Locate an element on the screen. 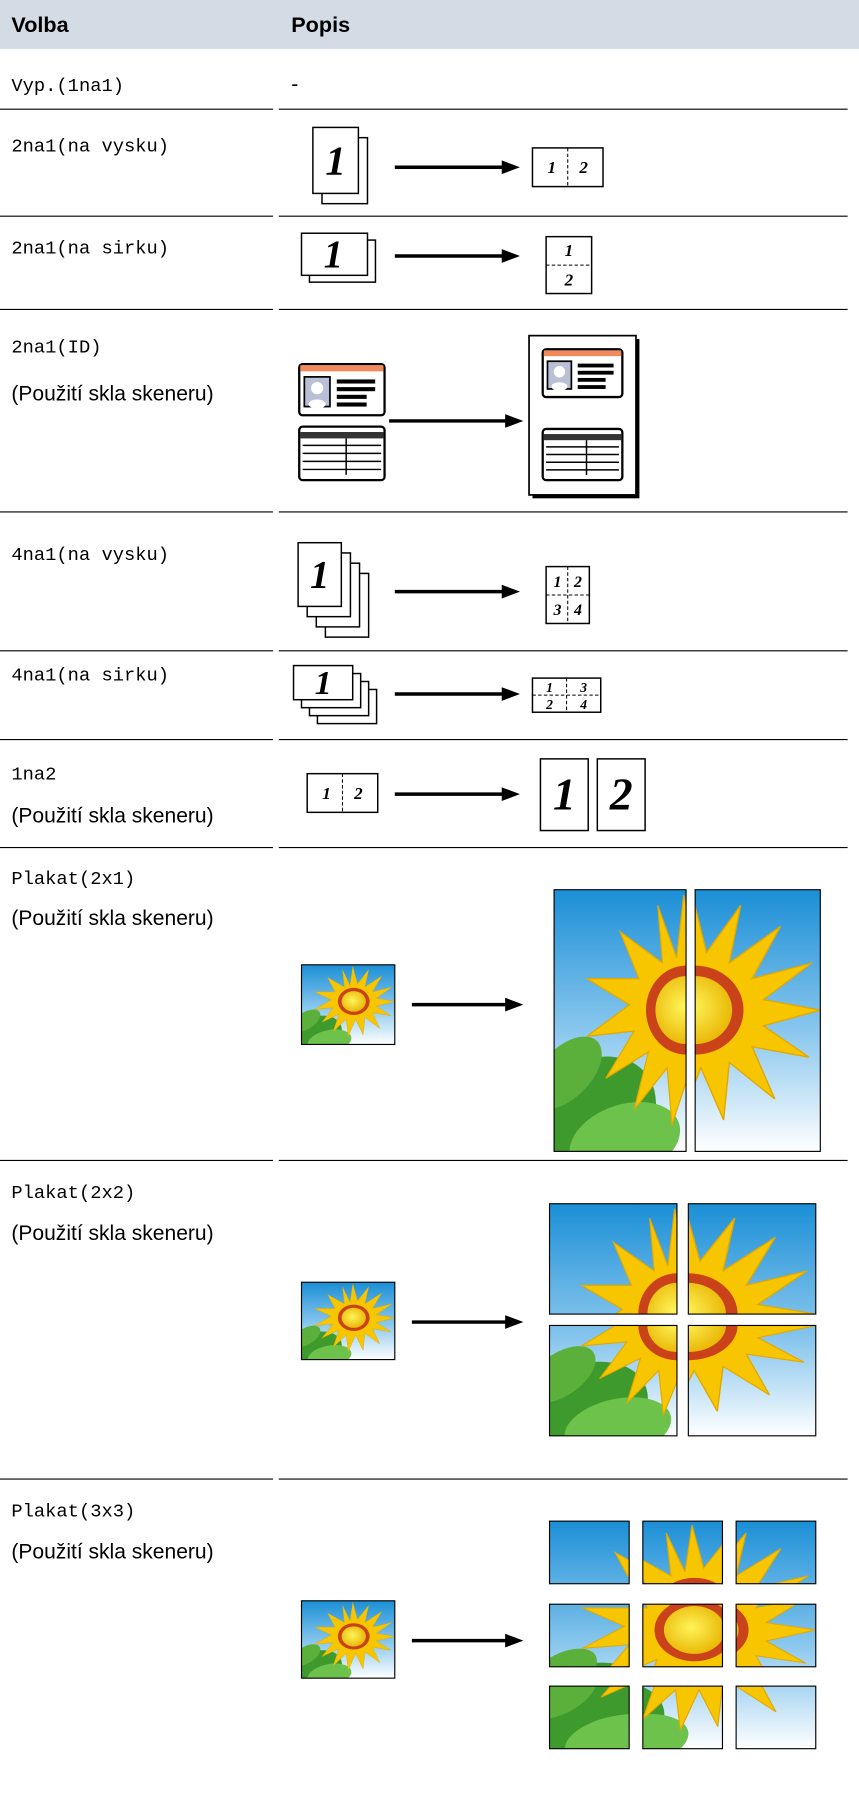 The width and height of the screenshot is (859, 1809). header-volba: Volba is located at coordinates (40, 24).